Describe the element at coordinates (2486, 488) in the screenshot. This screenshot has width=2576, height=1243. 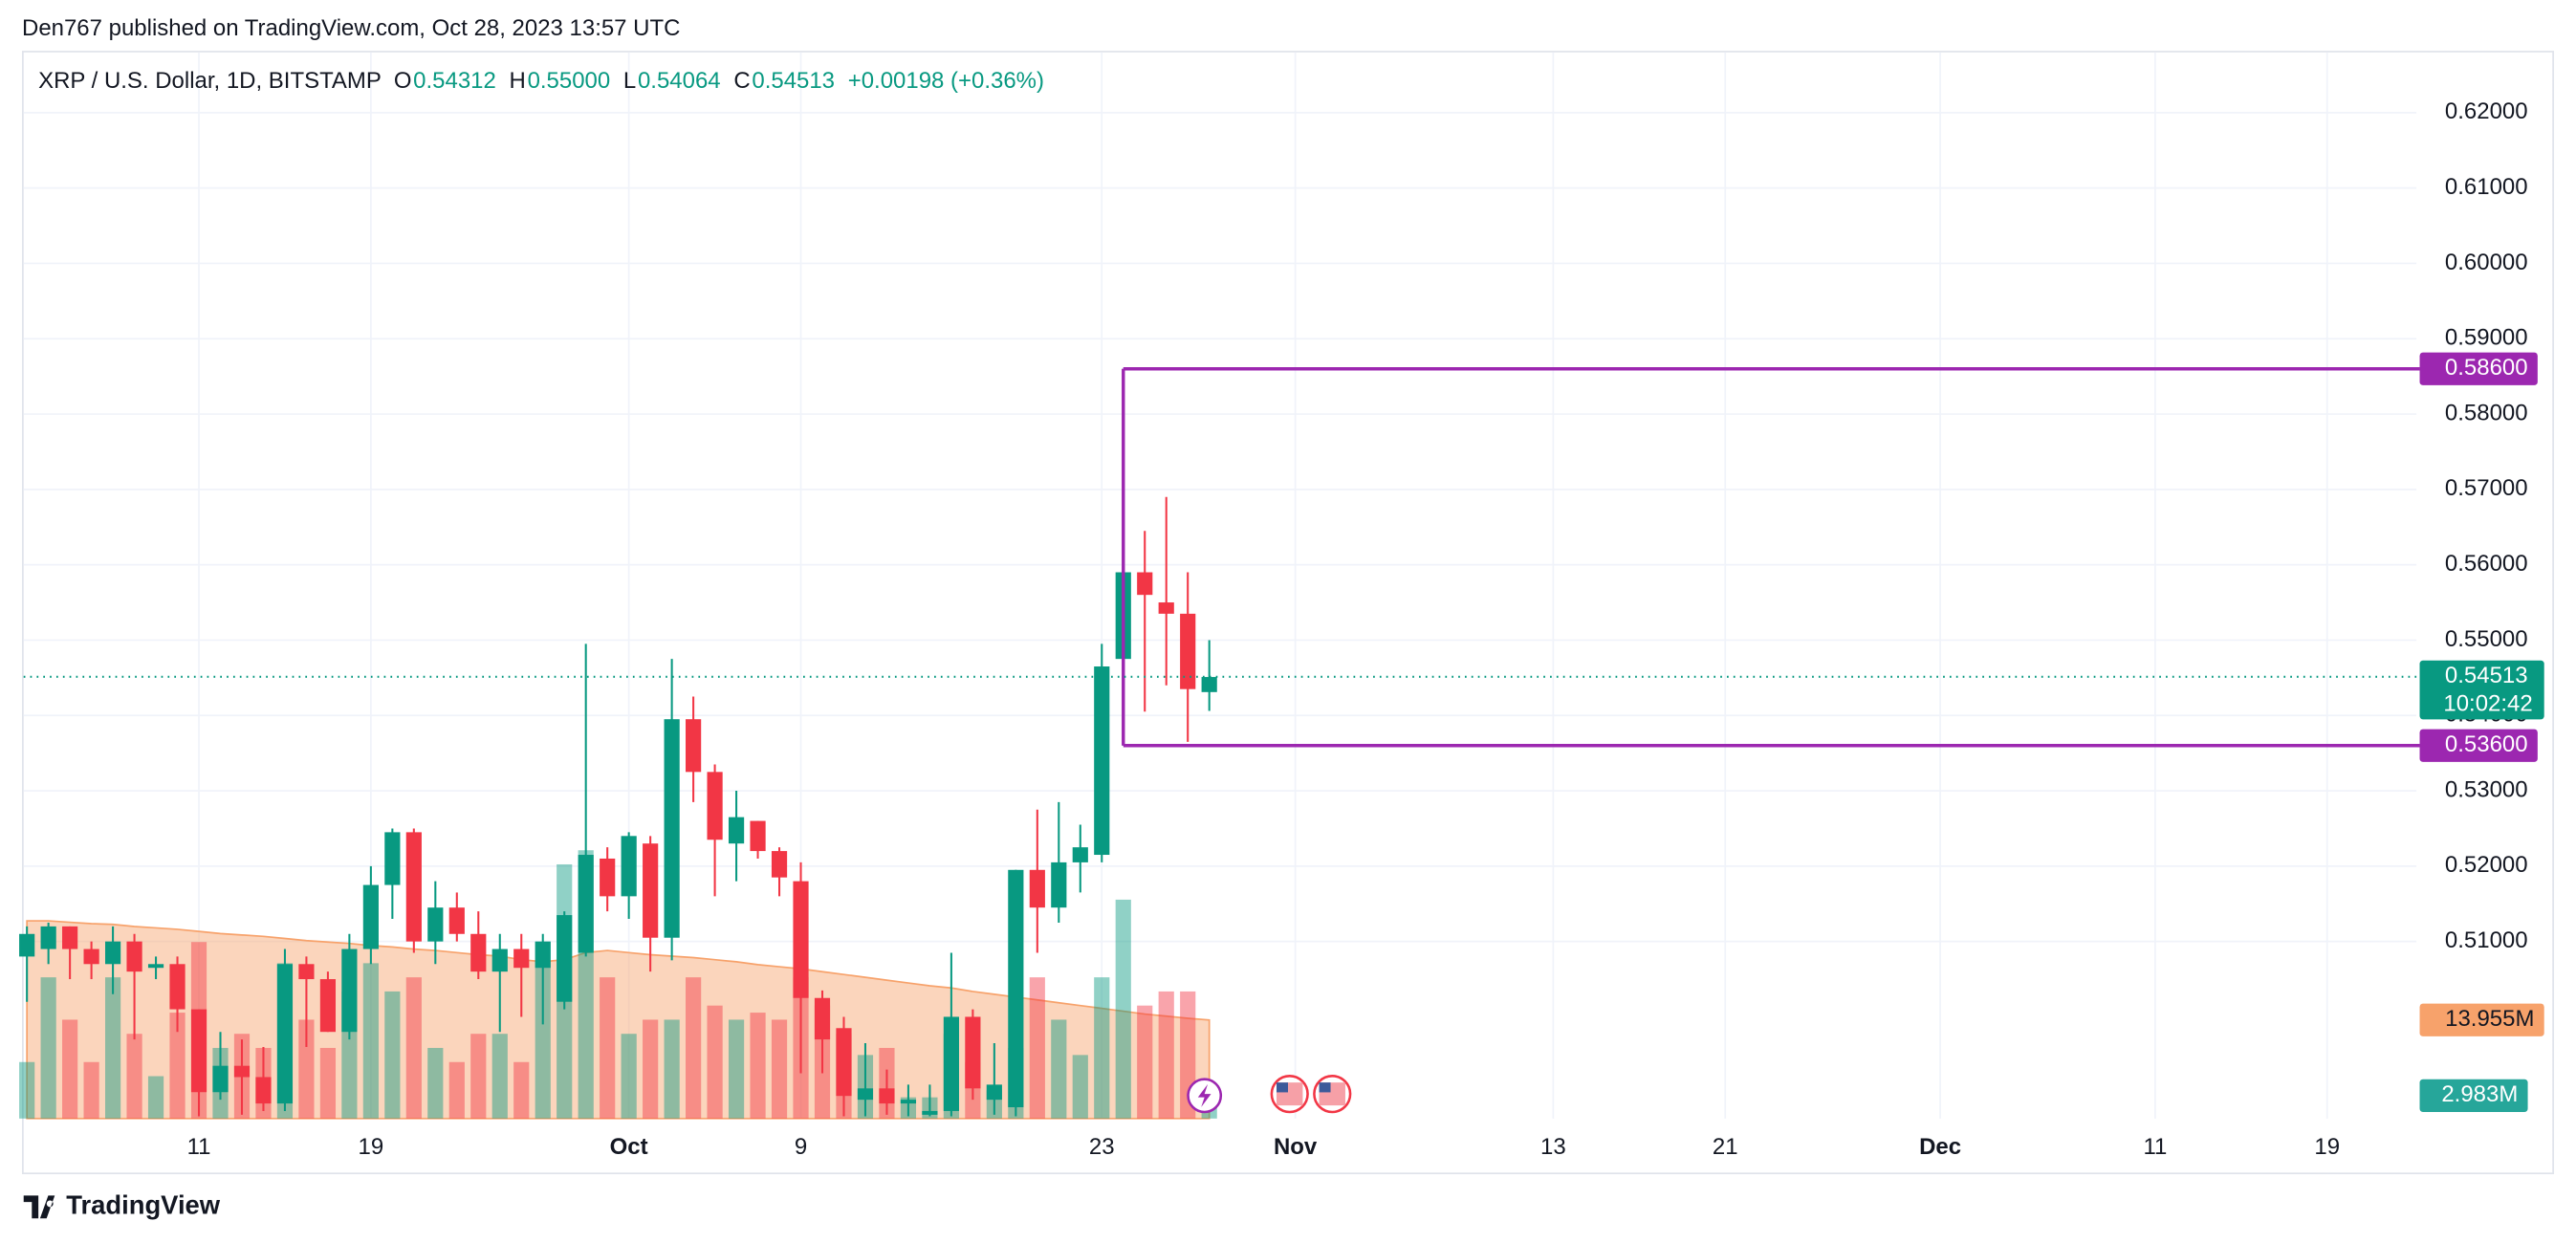
I see `y-tick-label: 0.57000` at that location.